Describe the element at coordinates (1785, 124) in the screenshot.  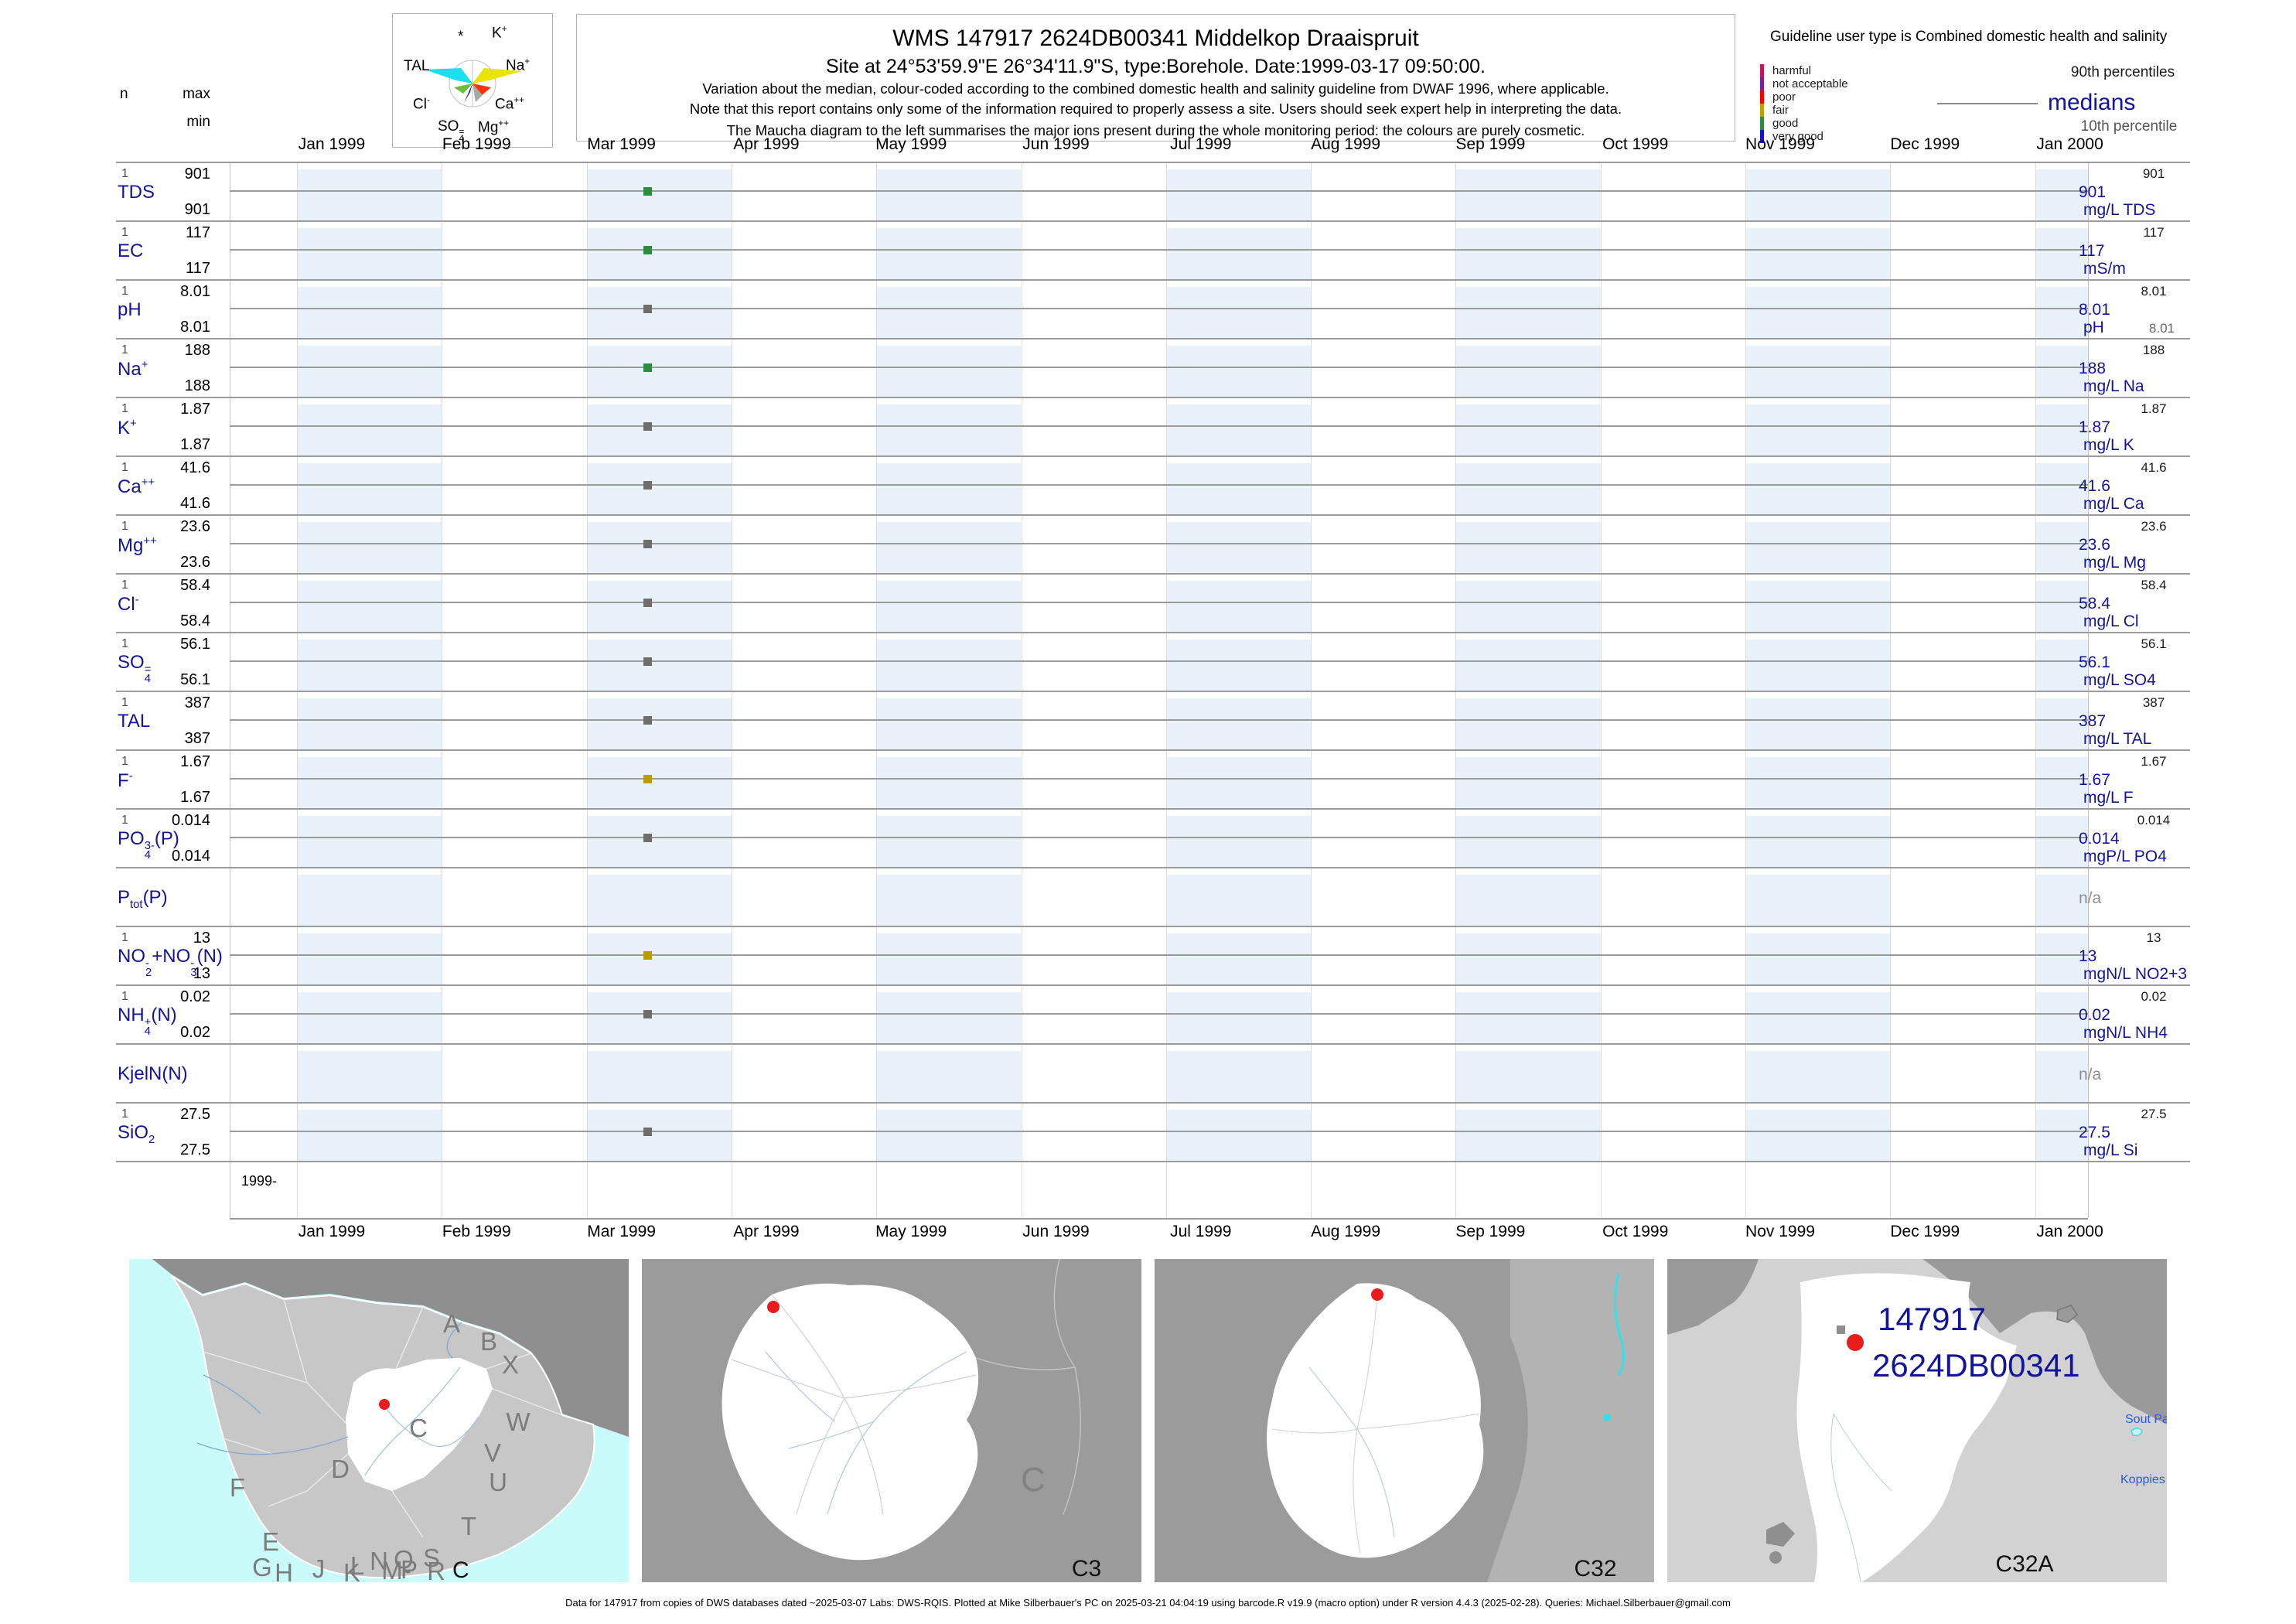
I see `guideline-class-label: good` at that location.